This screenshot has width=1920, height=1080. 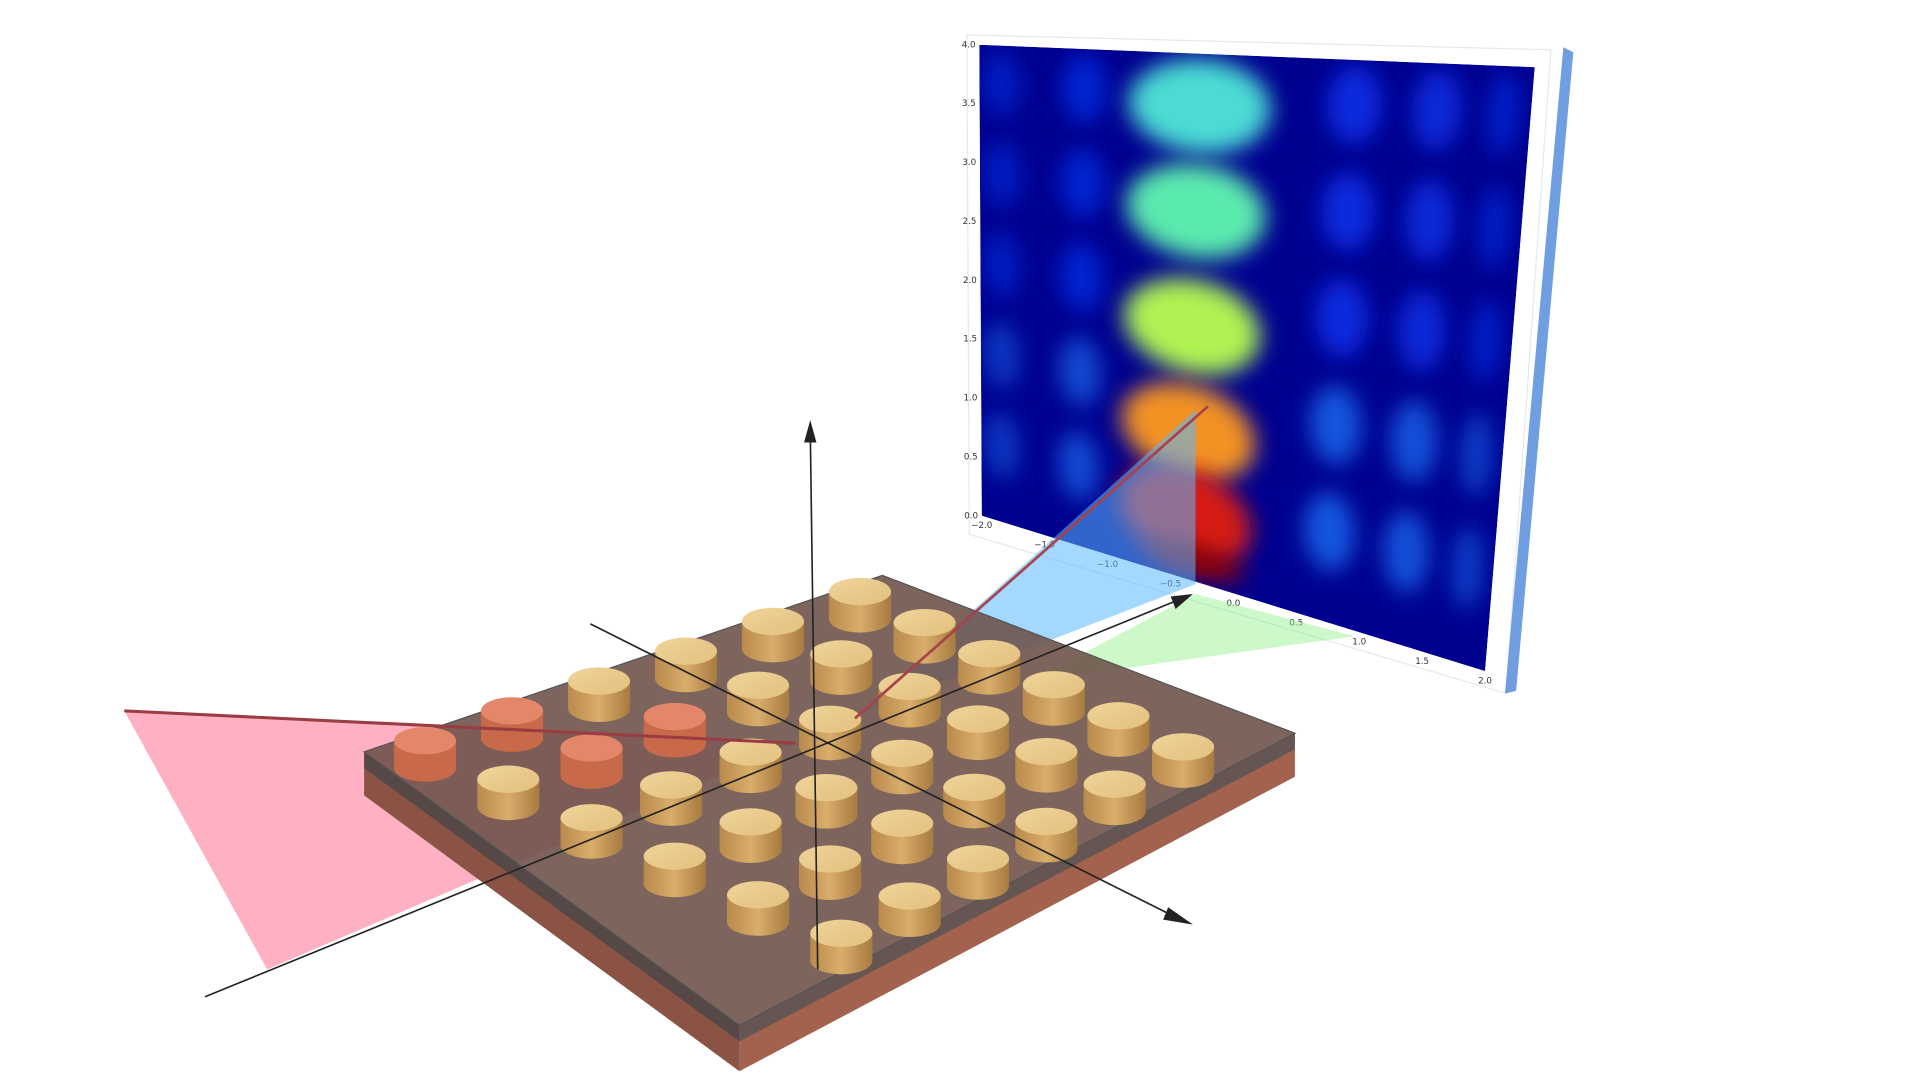 What do you see at coordinates (981, 526) in the screenshot?
I see `x-tick-label: −2.0` at bounding box center [981, 526].